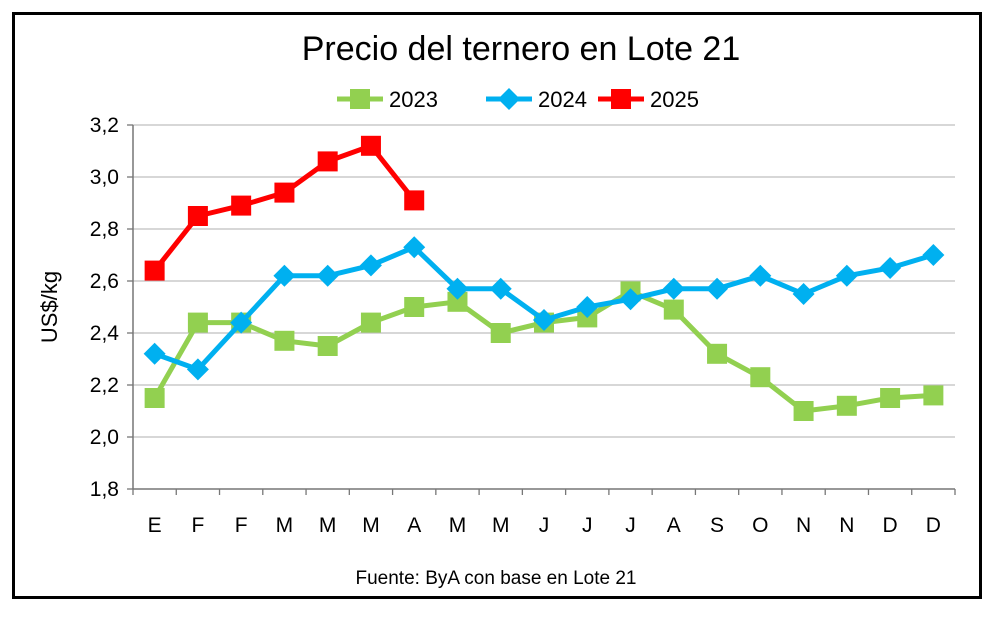 The width and height of the screenshot is (1000, 618). Describe the element at coordinates (496, 578) in the screenshot. I see `source-note: Fuente: ByA con base en Lote 21` at that location.